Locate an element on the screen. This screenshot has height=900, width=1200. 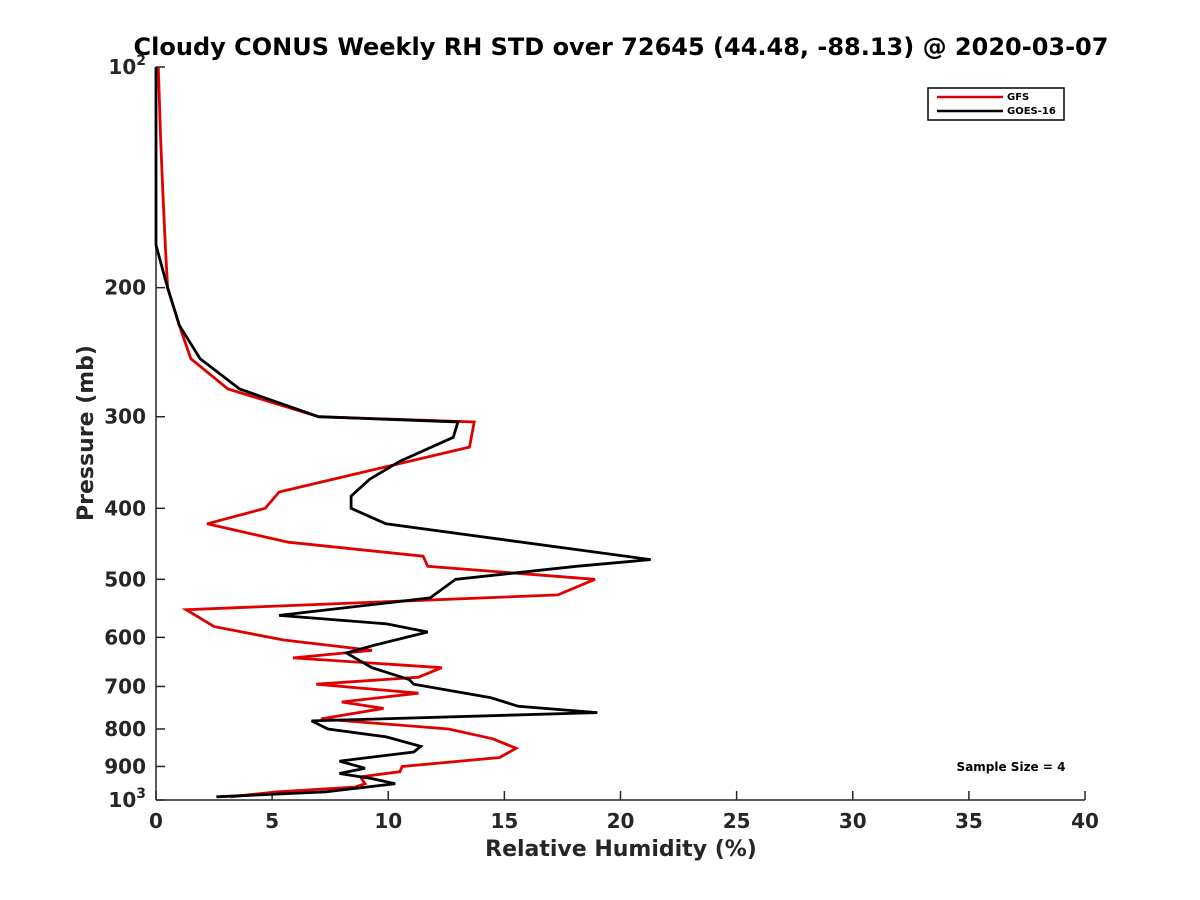
x-tick-label: 25 is located at coordinates (737, 821).